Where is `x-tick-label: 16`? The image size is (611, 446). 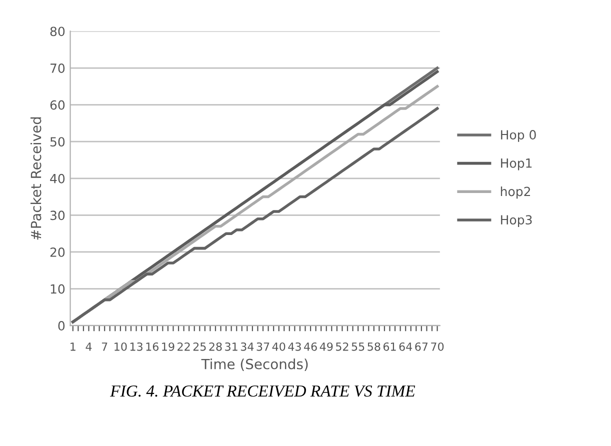 x-tick-label: 16 is located at coordinates (152, 346).